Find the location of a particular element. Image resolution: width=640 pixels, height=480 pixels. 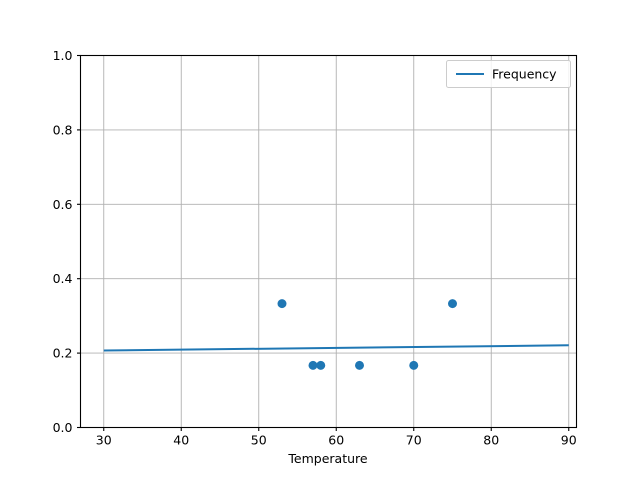

legend-box is located at coordinates (508, 74).